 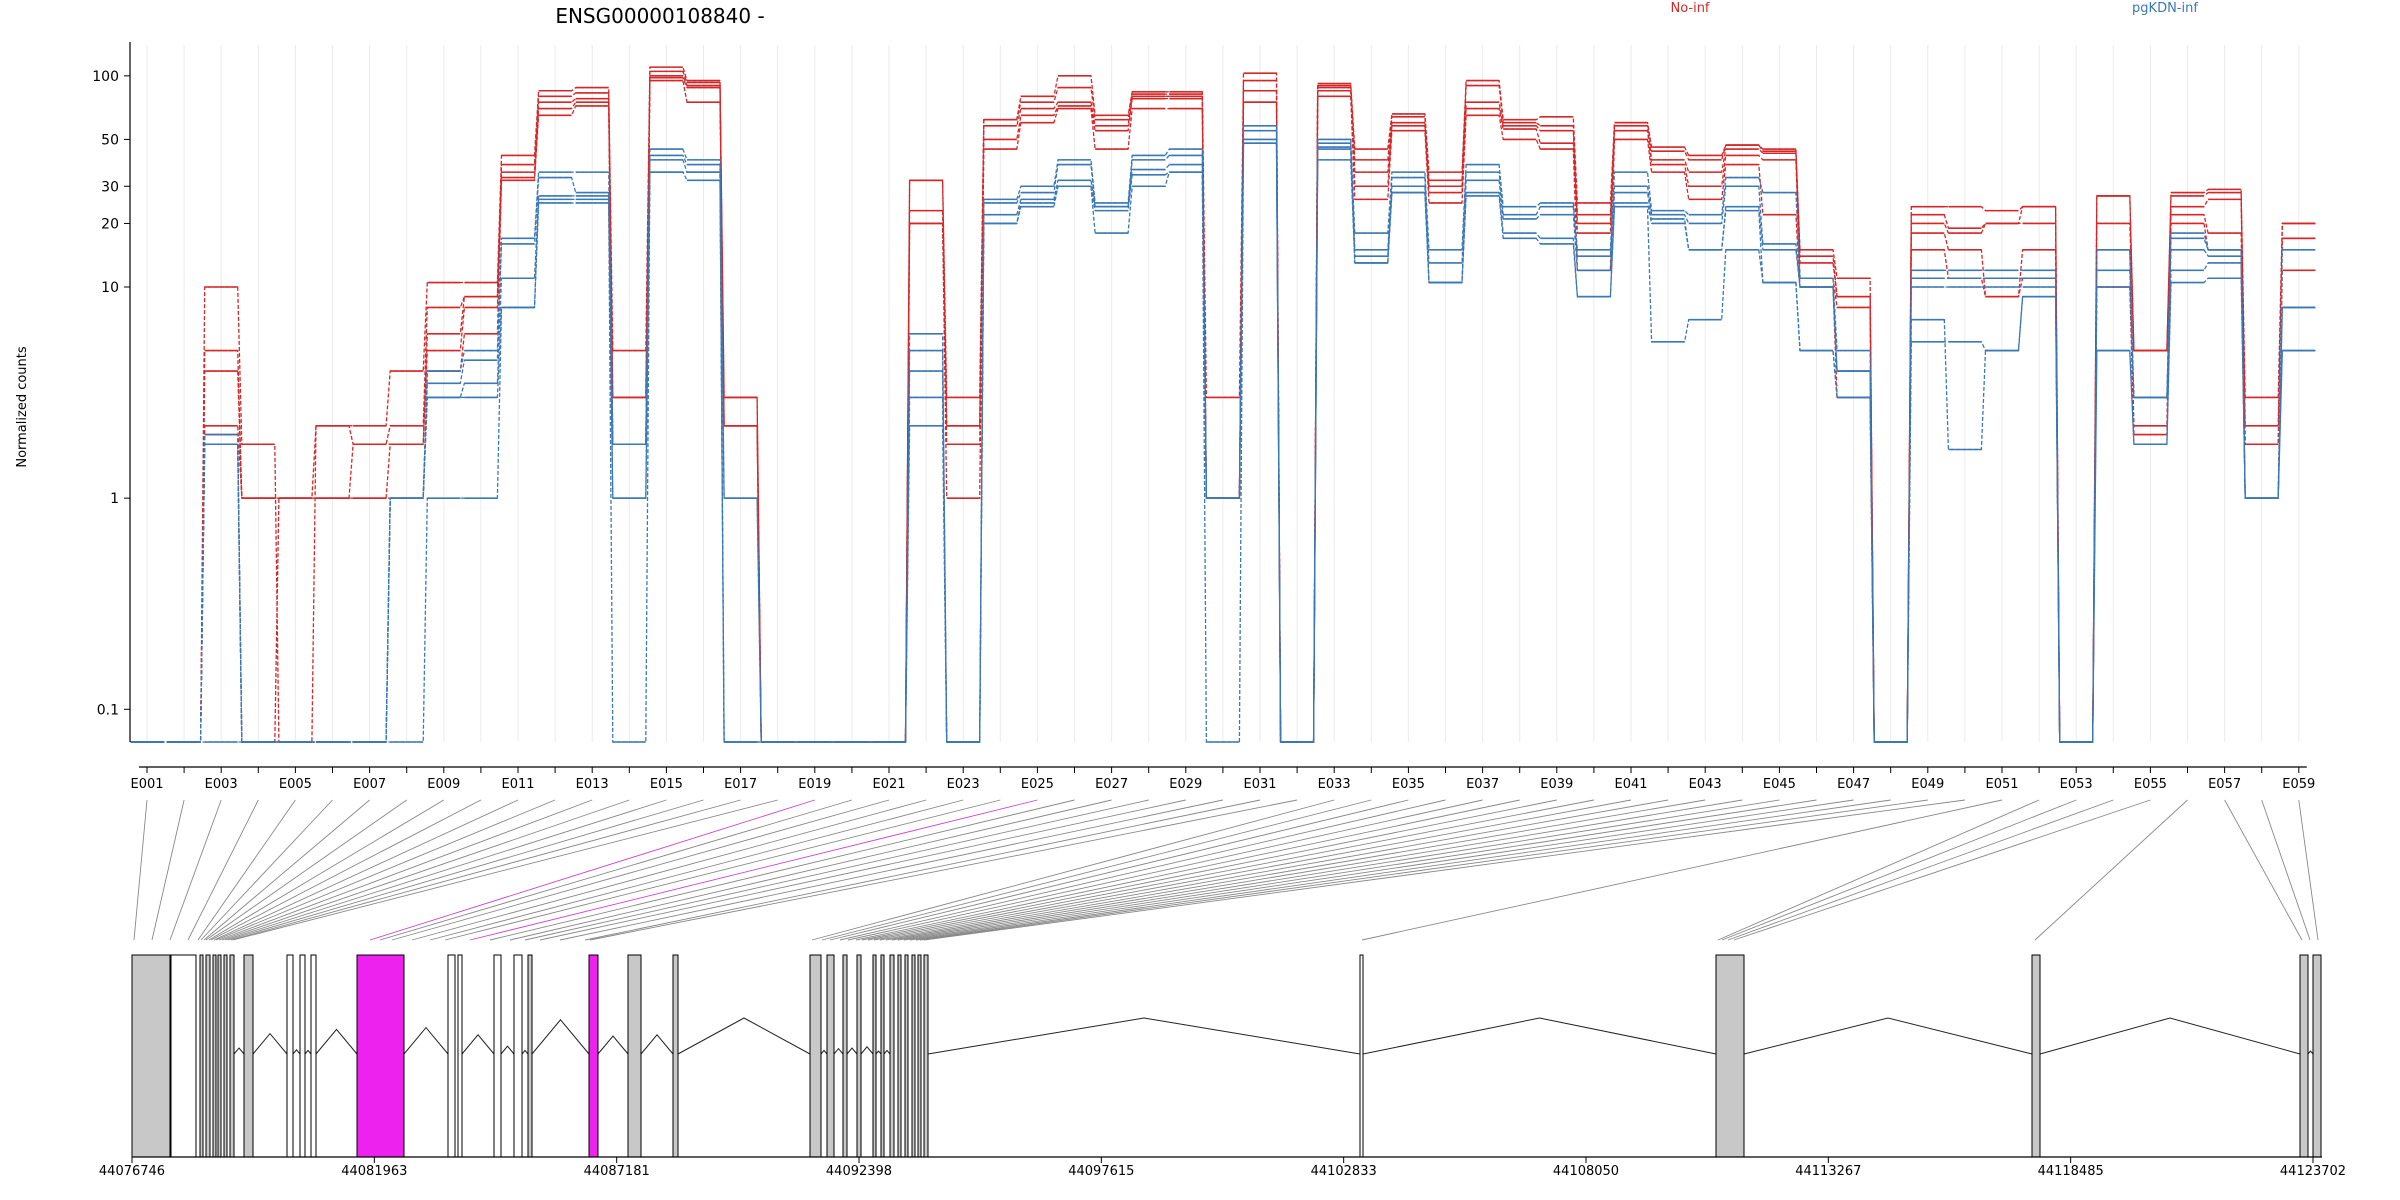 What do you see at coordinates (2150, 784) in the screenshot?
I see `x-tick-label: E055` at bounding box center [2150, 784].